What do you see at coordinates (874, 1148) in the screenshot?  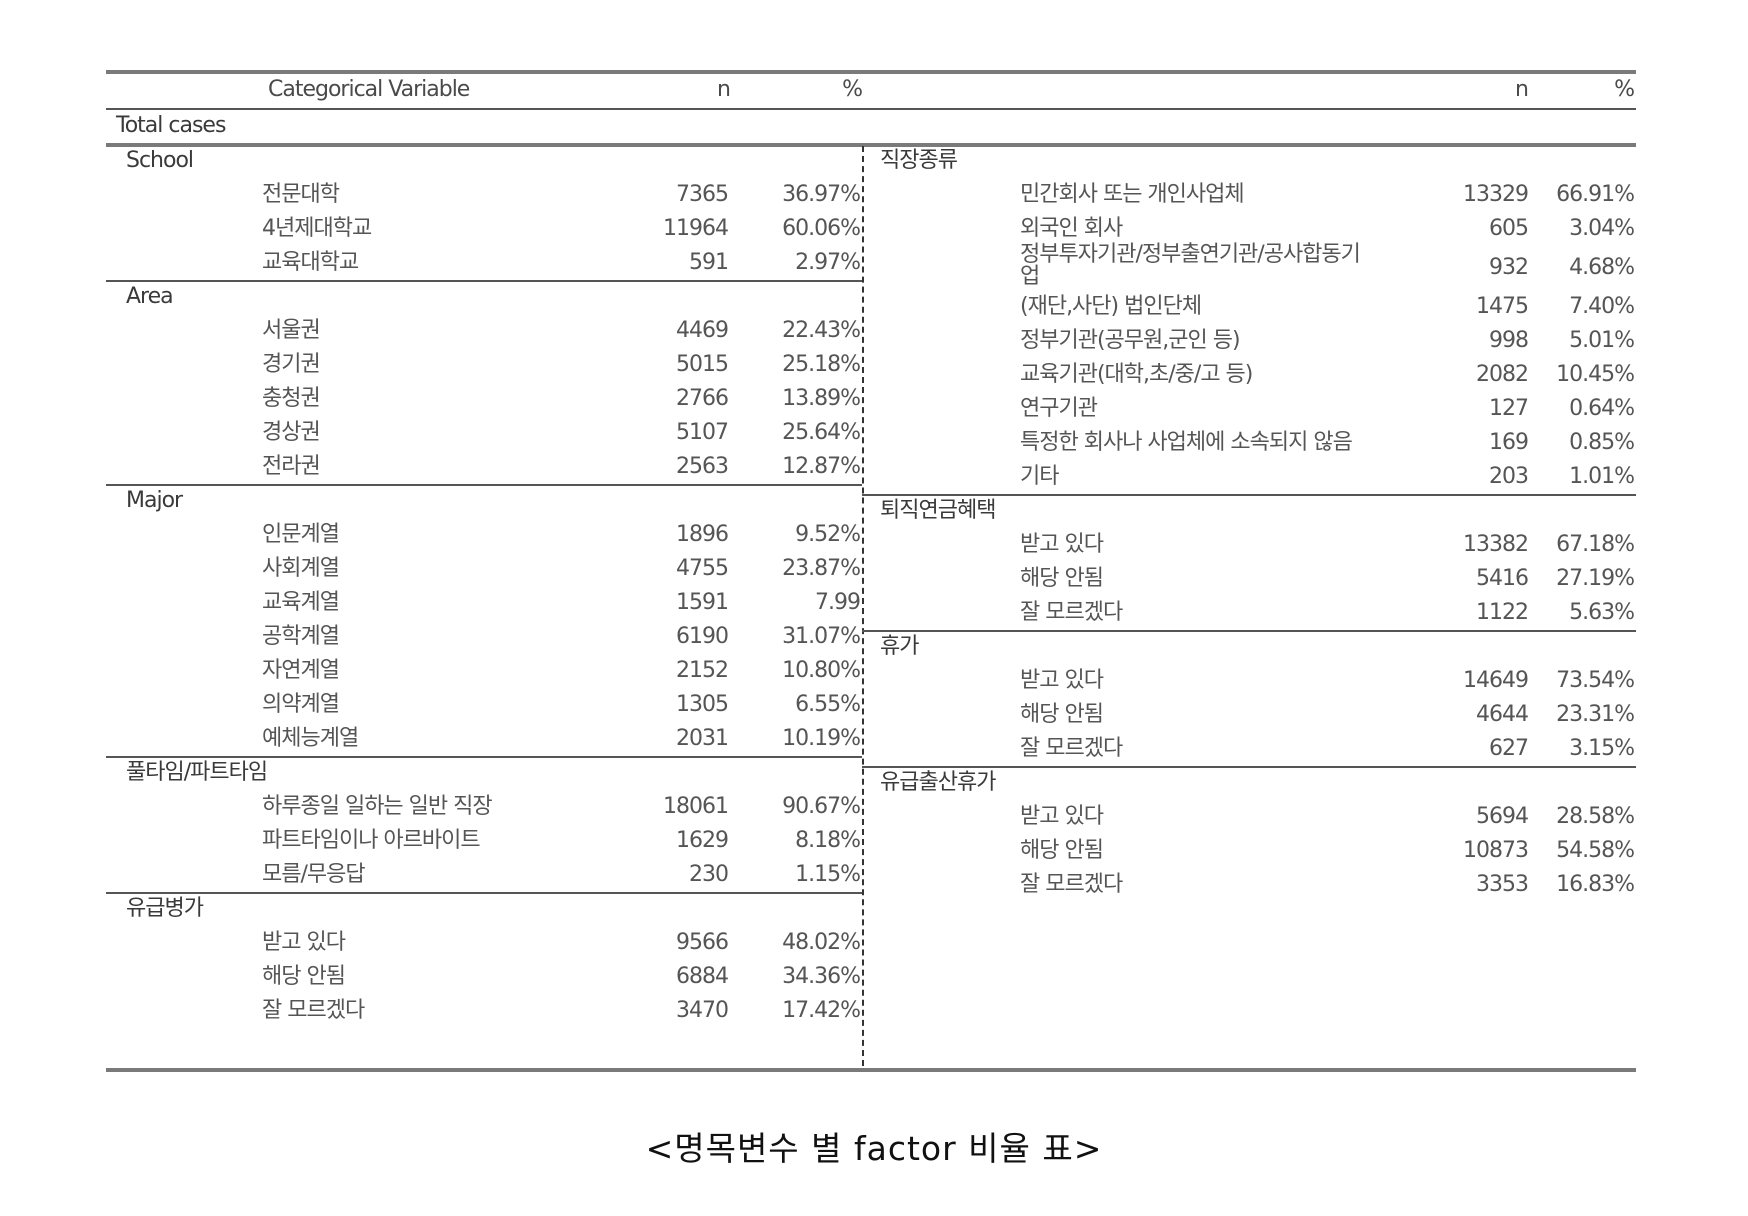 I see `table-caption: <명목변수 별 factor 비율 표>` at bounding box center [874, 1148].